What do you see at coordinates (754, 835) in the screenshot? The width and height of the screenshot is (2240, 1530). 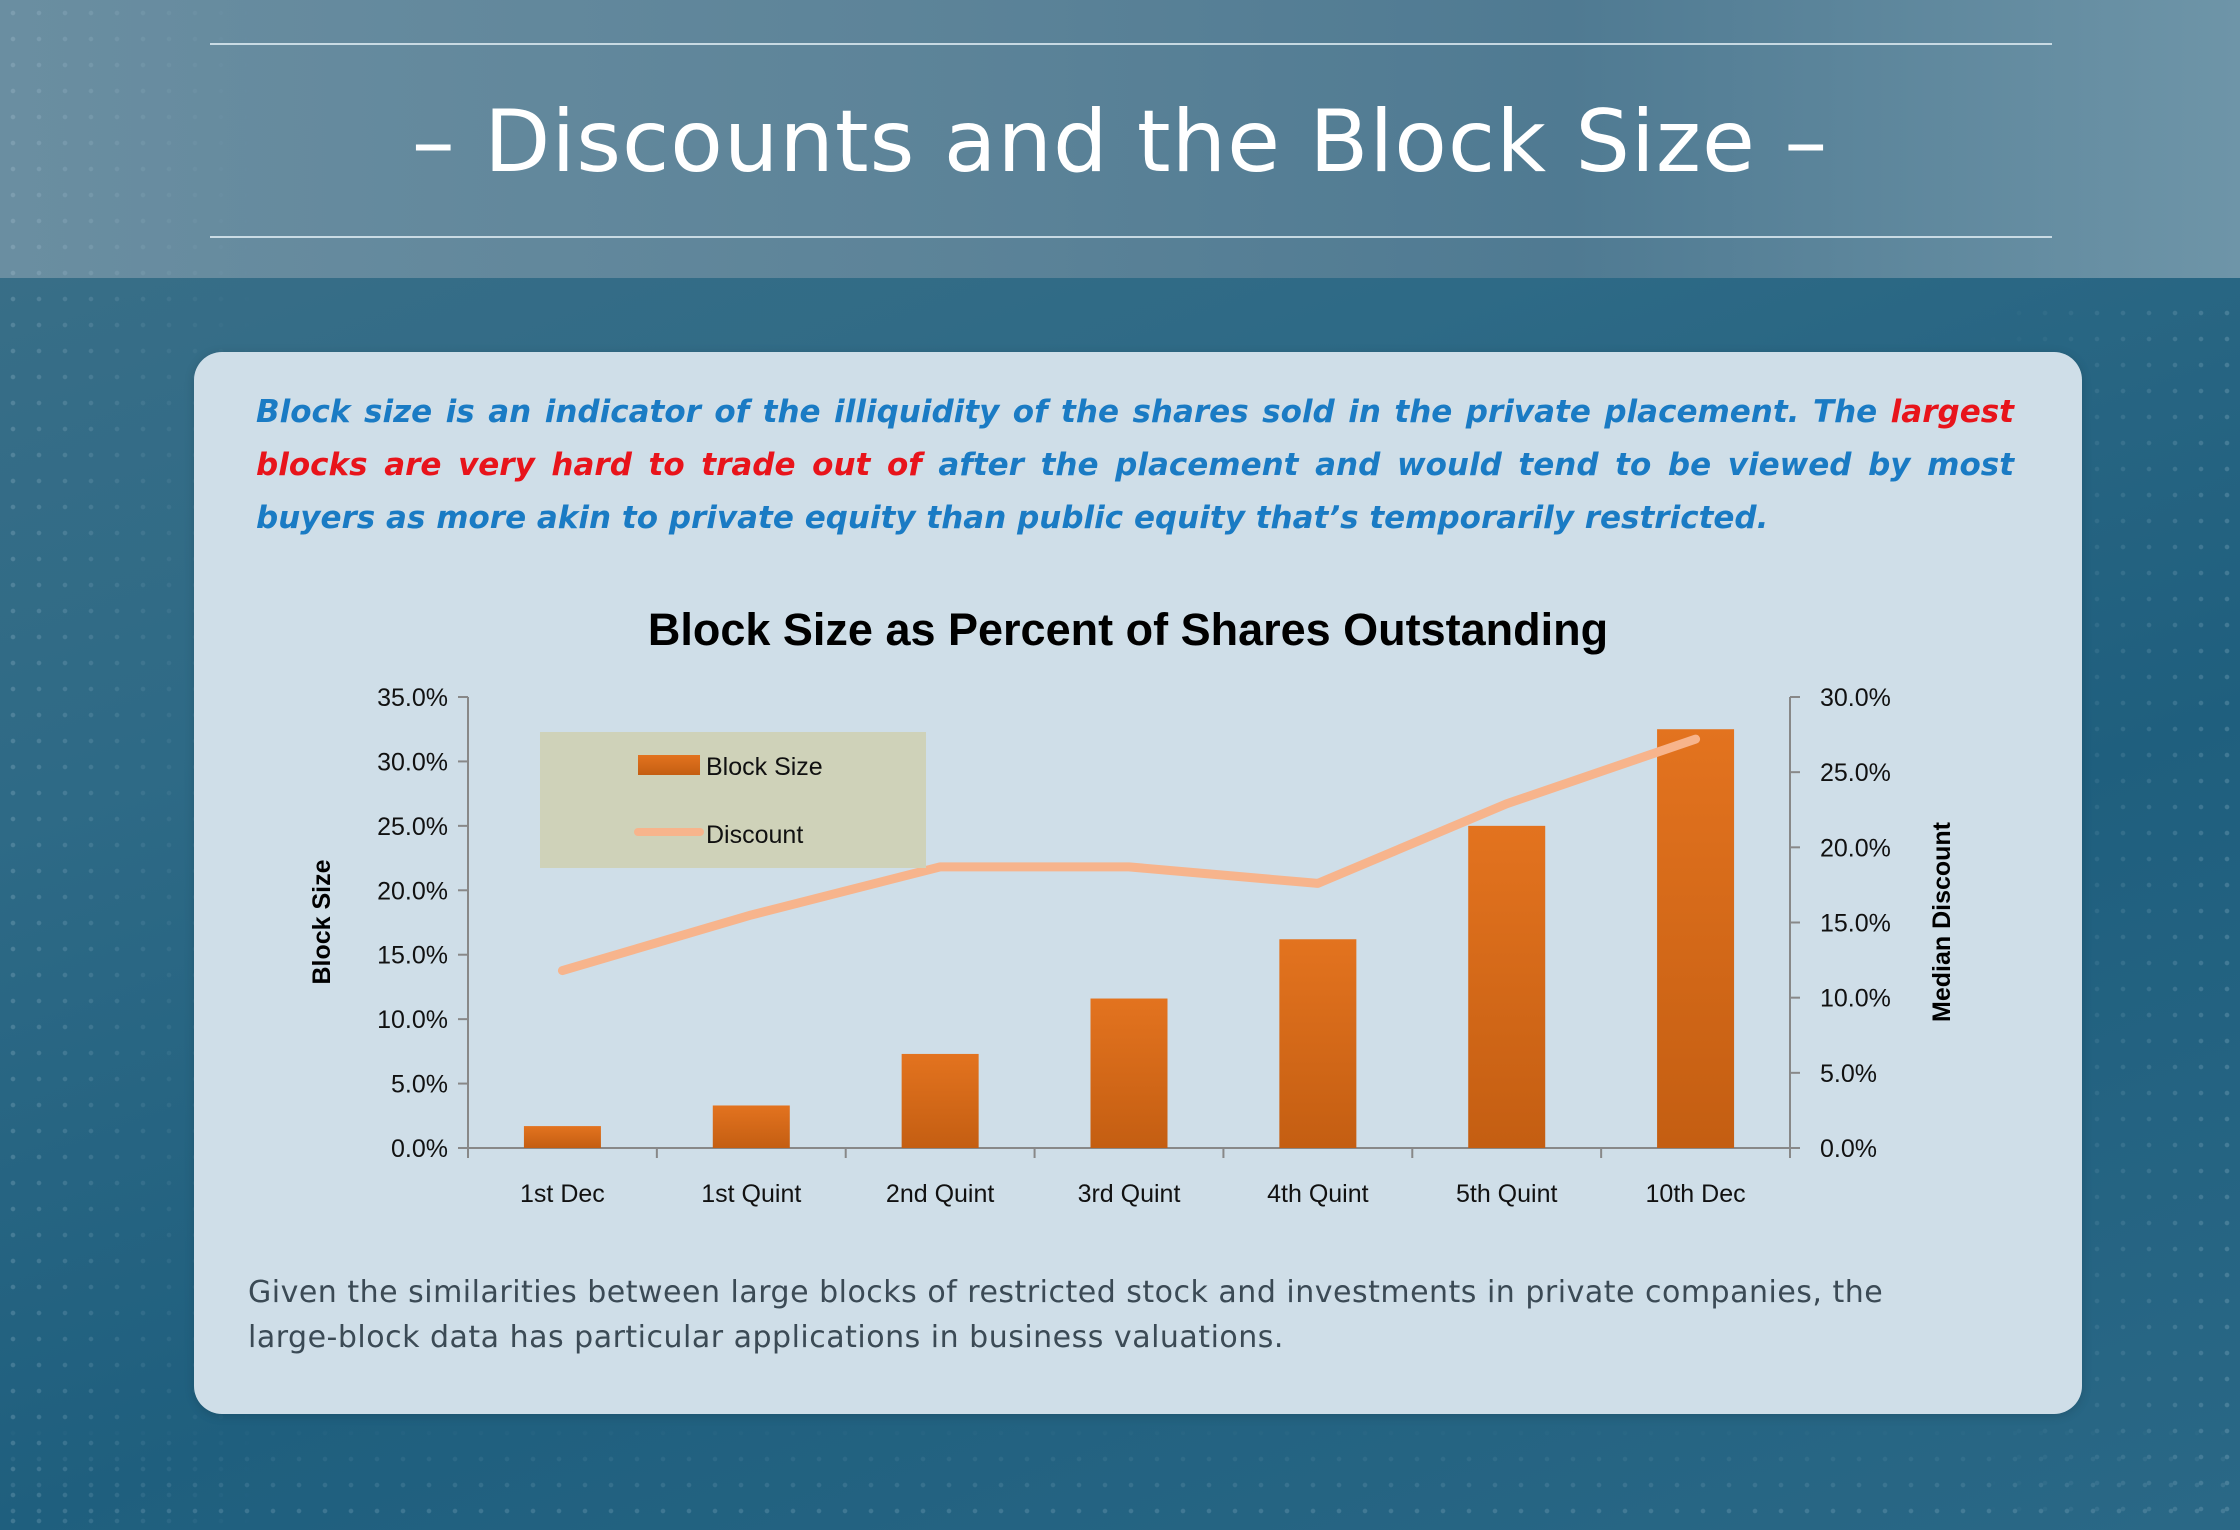 I see `legend-line-label: Discount` at bounding box center [754, 835].